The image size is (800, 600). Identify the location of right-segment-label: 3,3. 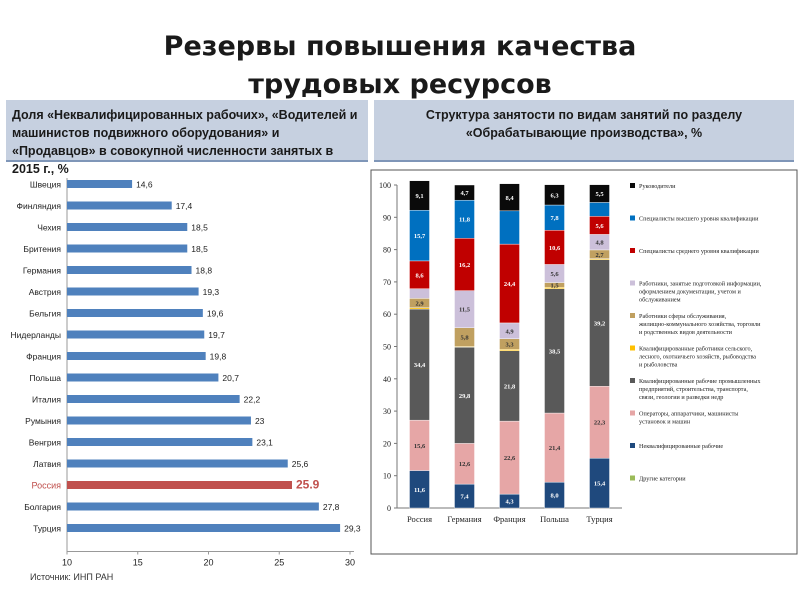
(509, 345).